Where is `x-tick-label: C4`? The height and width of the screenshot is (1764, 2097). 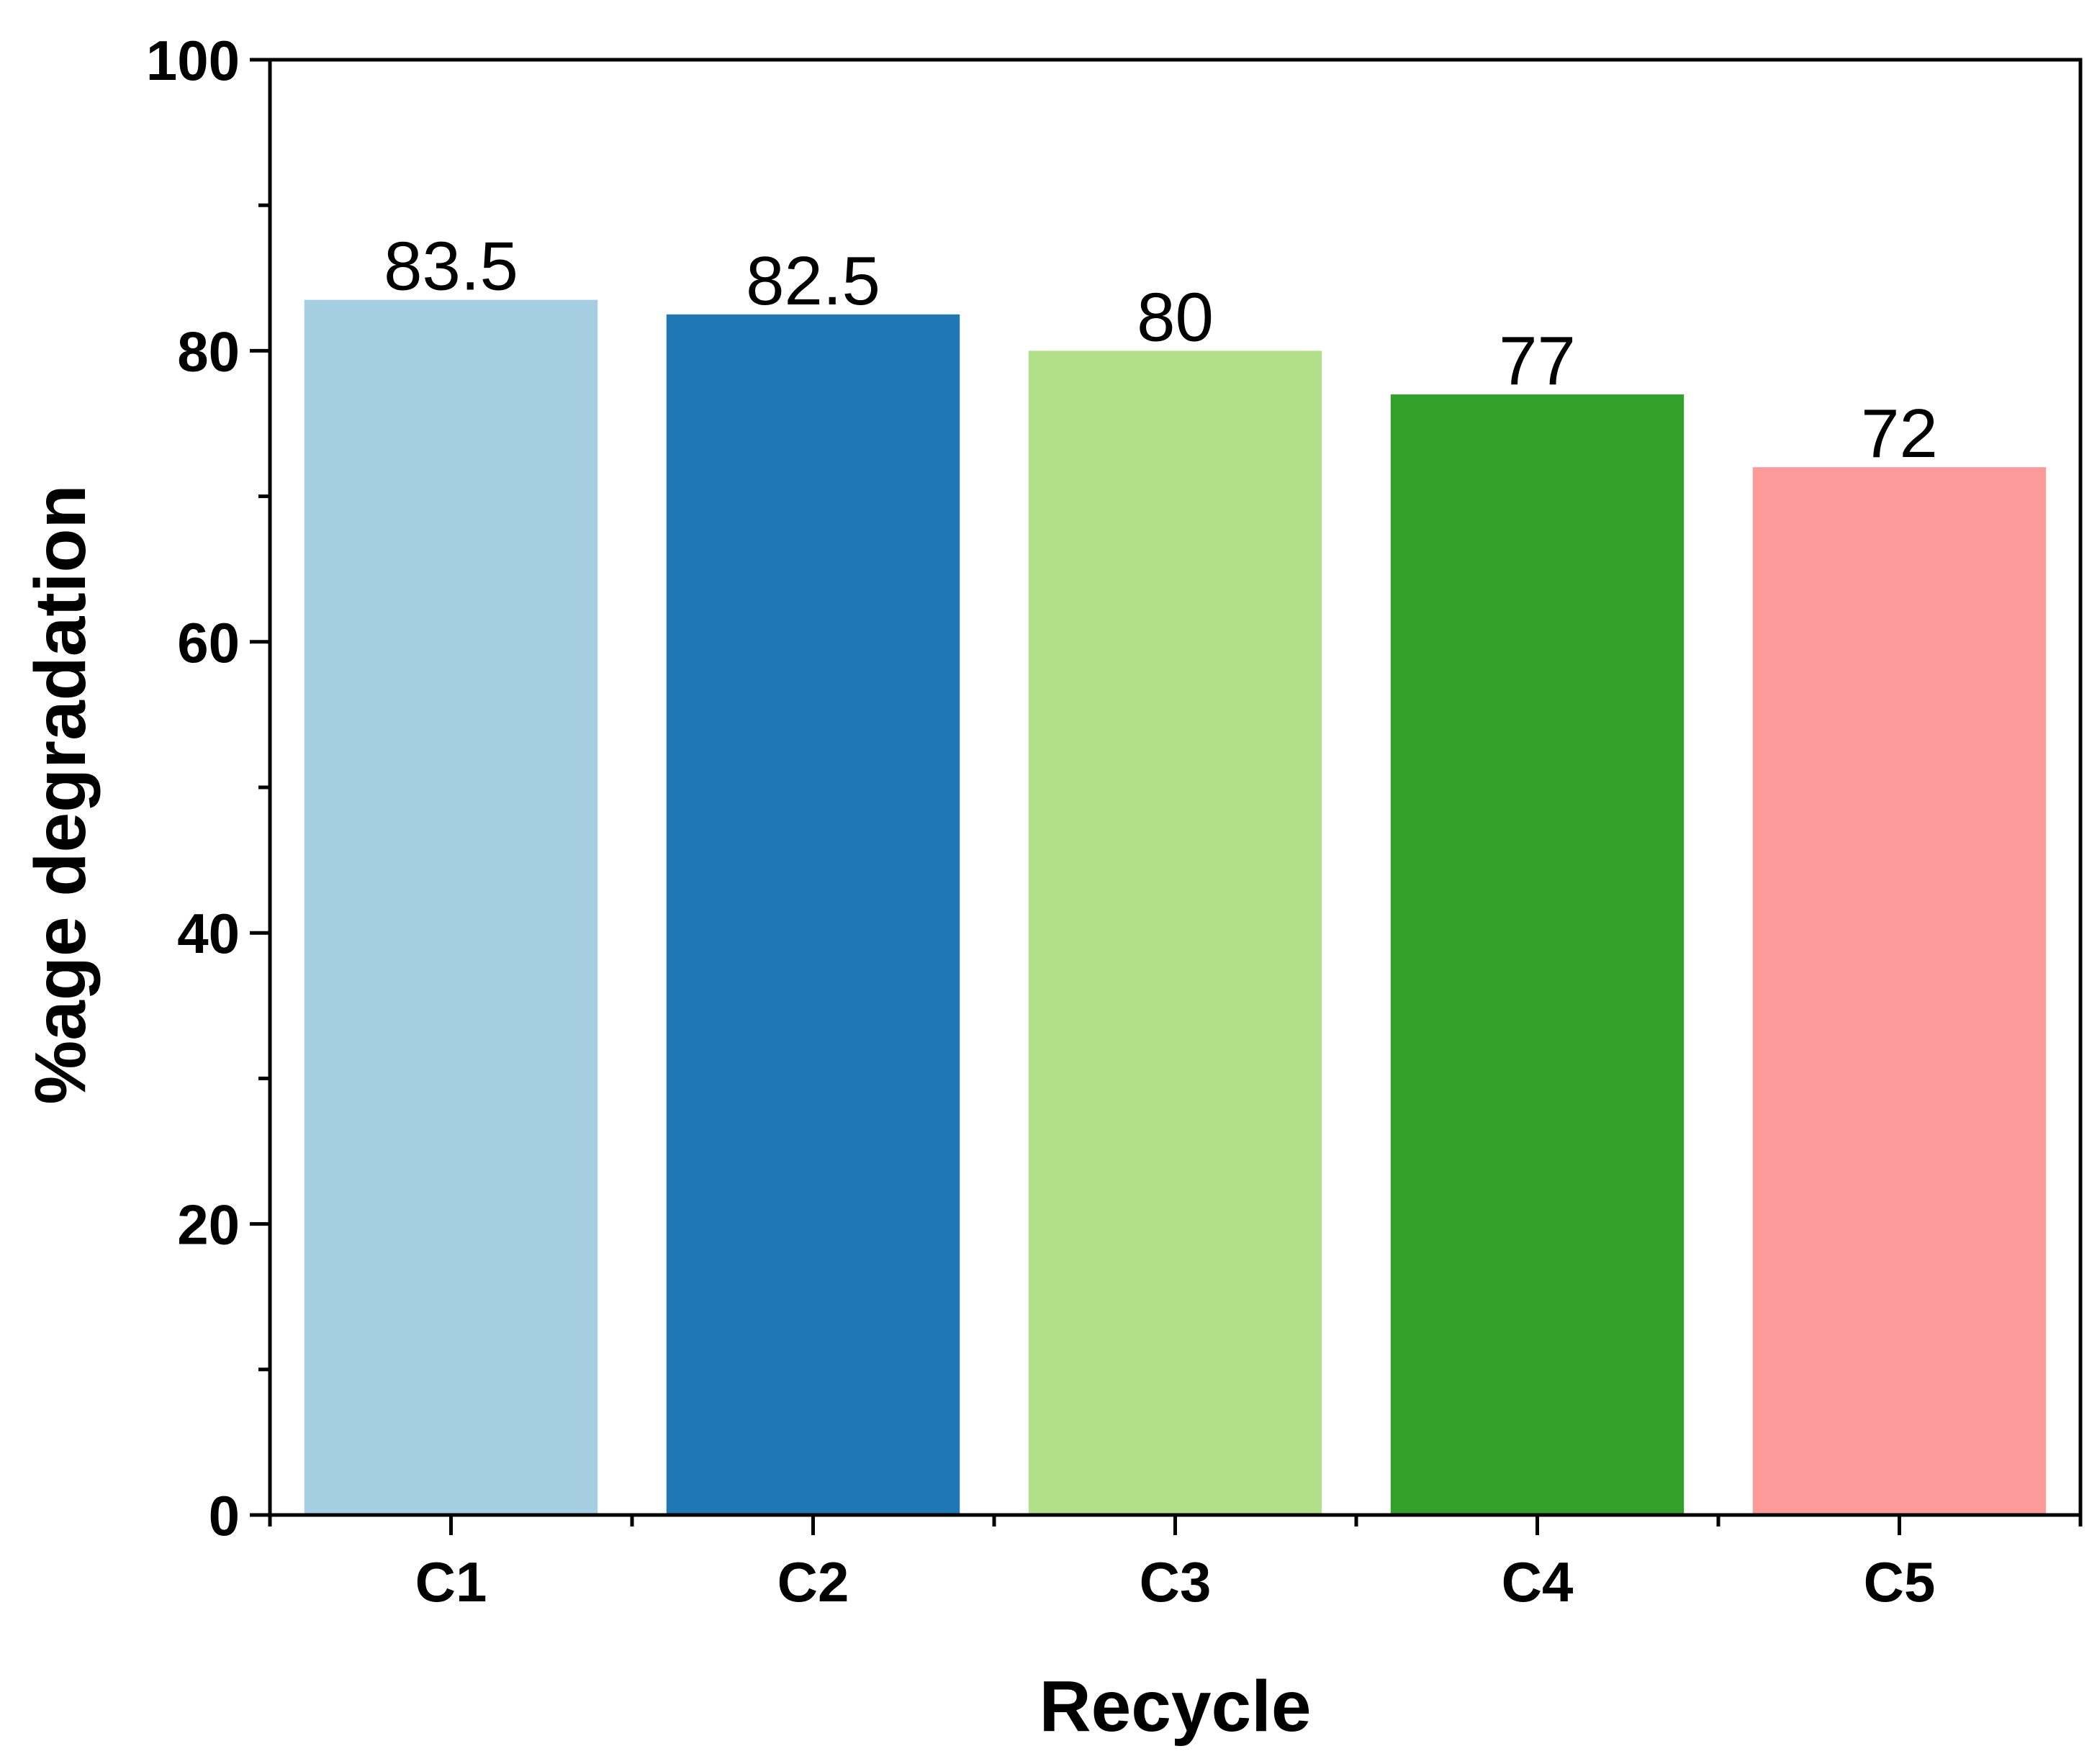
x-tick-label: C4 is located at coordinates (1538, 1582).